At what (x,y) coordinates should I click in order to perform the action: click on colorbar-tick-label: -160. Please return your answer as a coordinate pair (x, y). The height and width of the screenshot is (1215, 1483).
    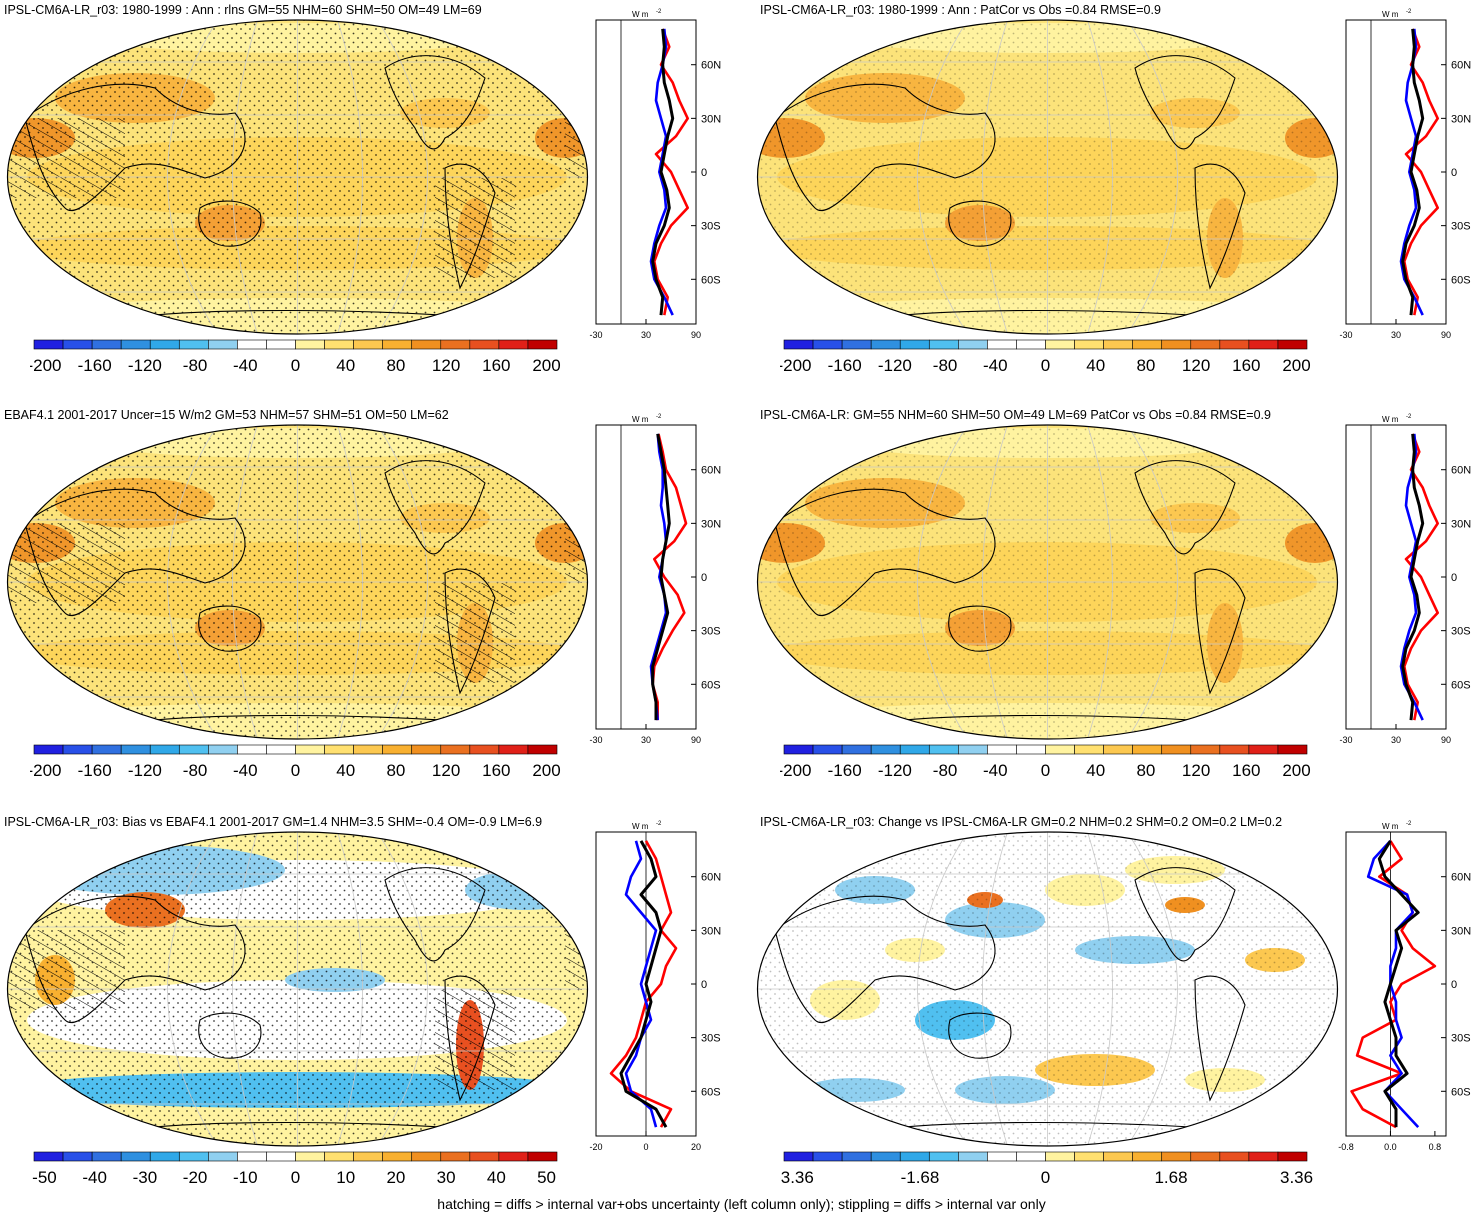
    Looking at the image, I should click on (845, 365).